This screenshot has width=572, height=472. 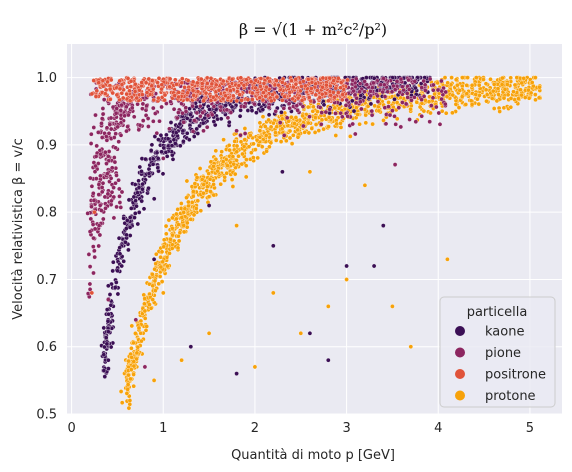 I want to click on y-tick-label: 0.9, so click(x=46, y=145).